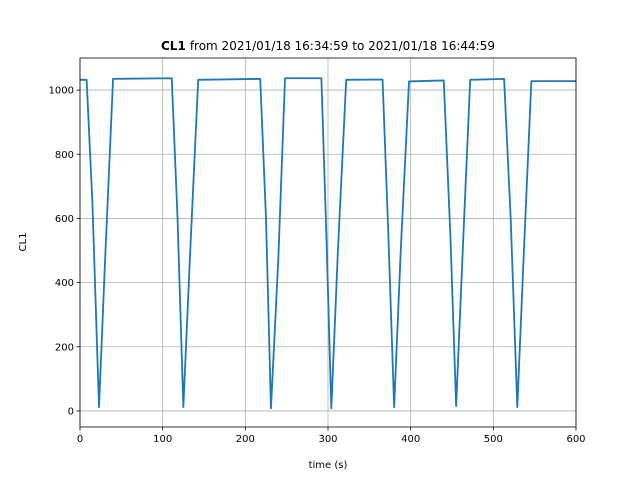 The height and width of the screenshot is (480, 640). I want to click on x-tick-label: 100, so click(162, 439).